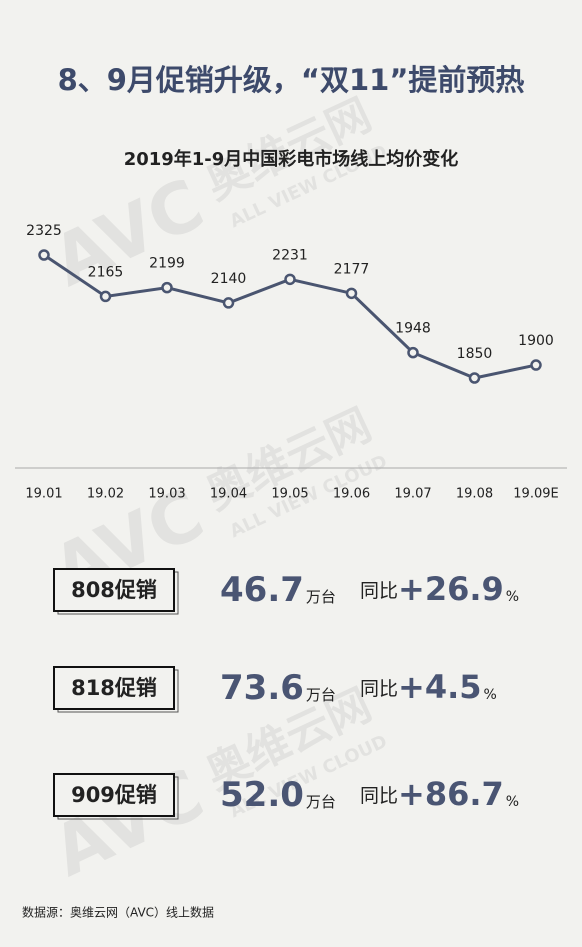  What do you see at coordinates (262, 688) in the screenshot?
I see `sales-value: 73.6` at bounding box center [262, 688].